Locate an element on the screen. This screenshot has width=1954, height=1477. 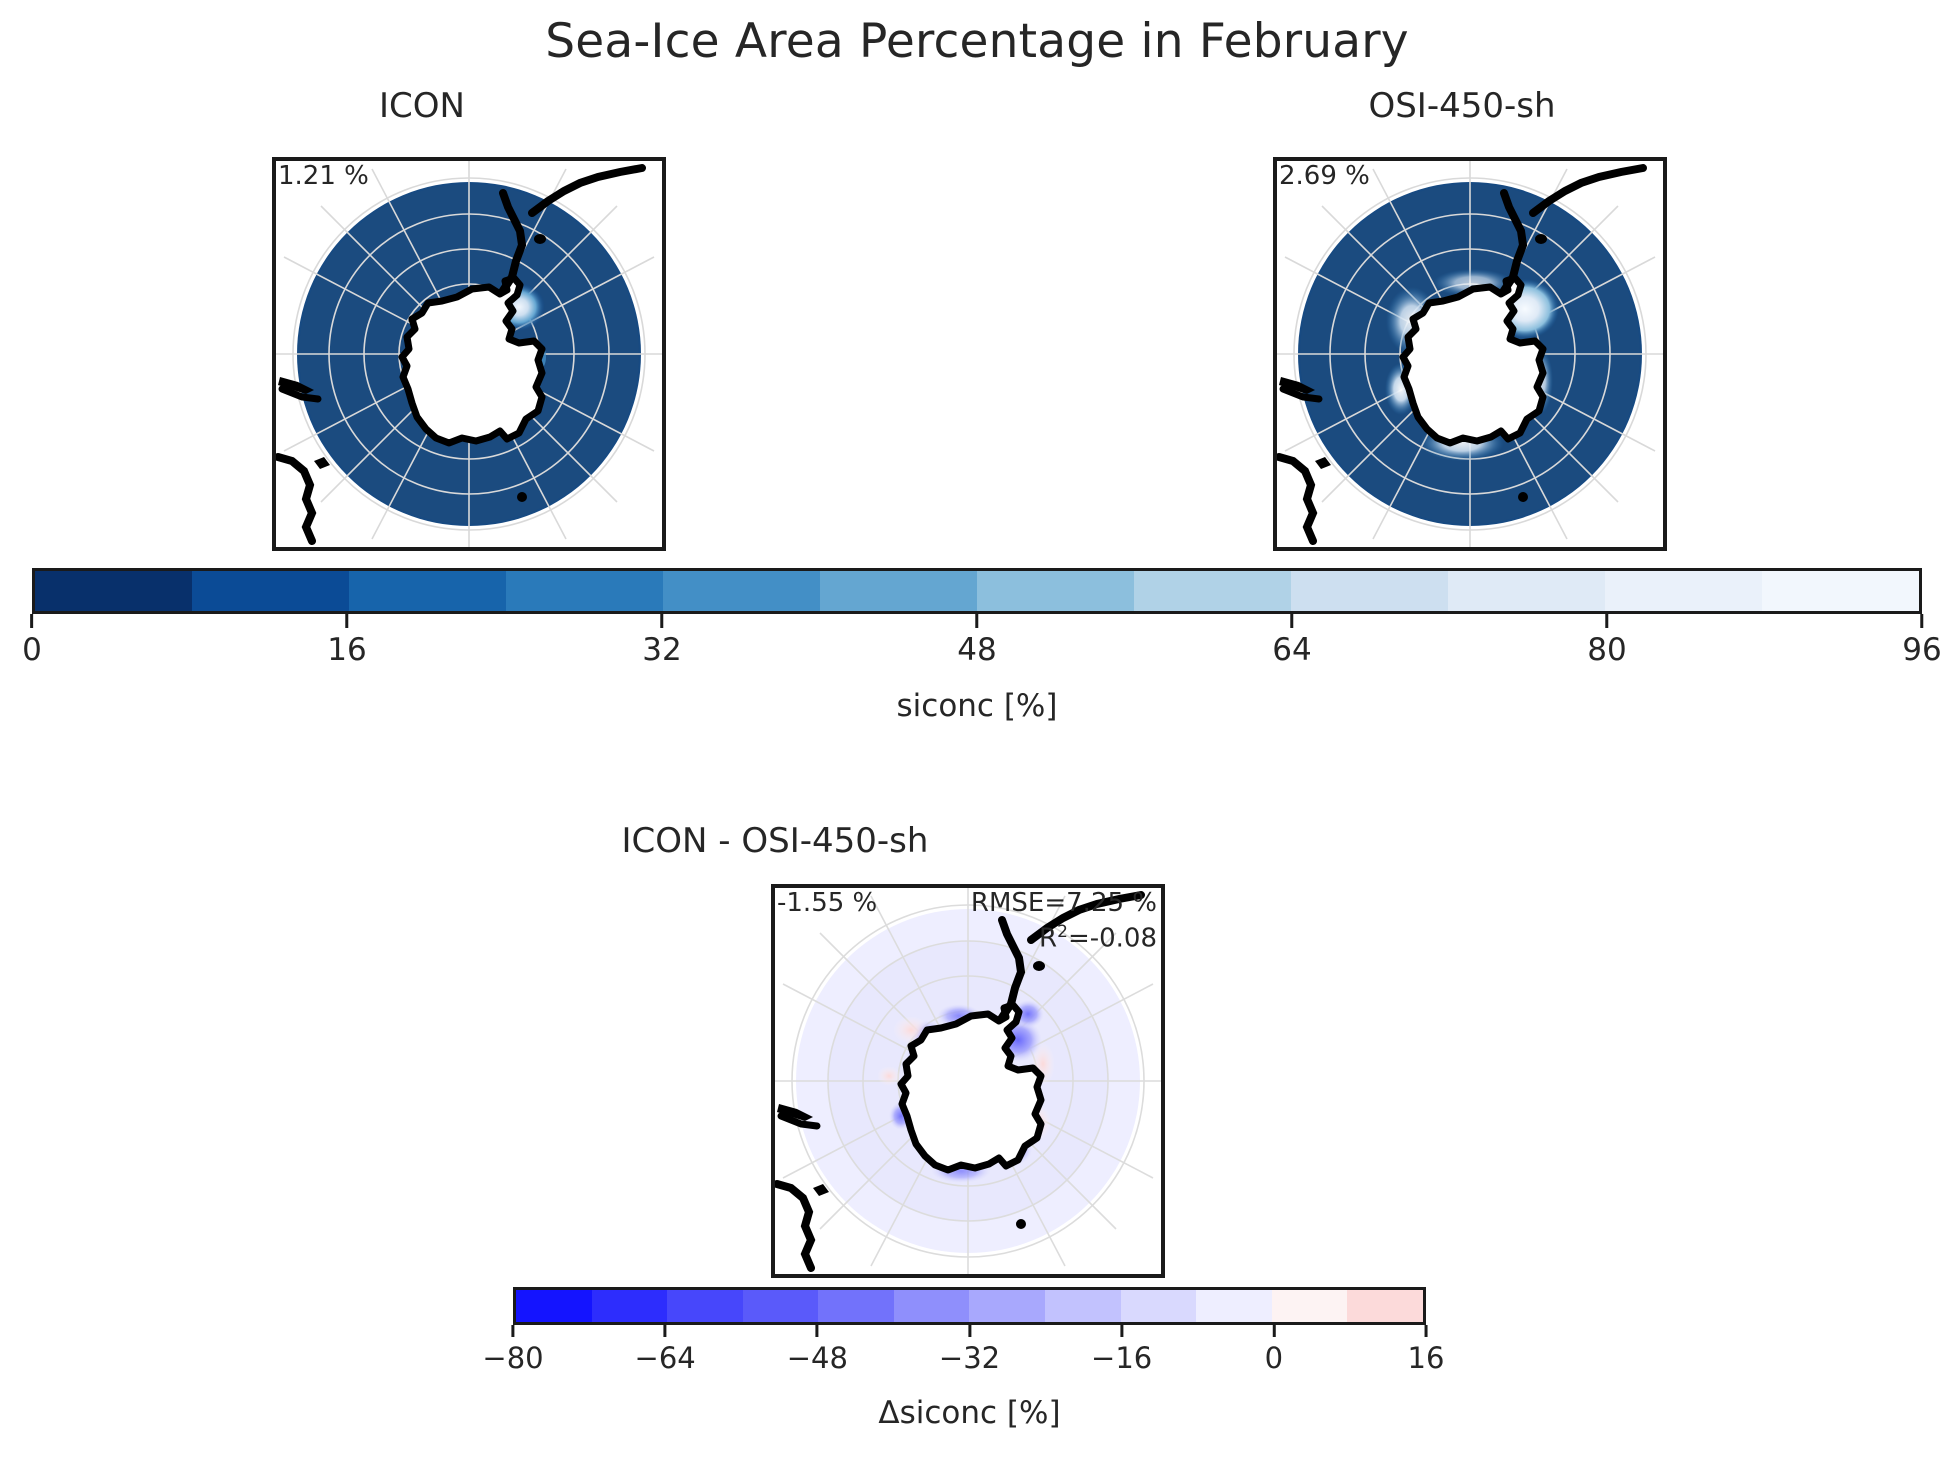
colorbar-siconc: 0 16 32 48 64 80 96 siconc [%] is located at coordinates (982, 646).